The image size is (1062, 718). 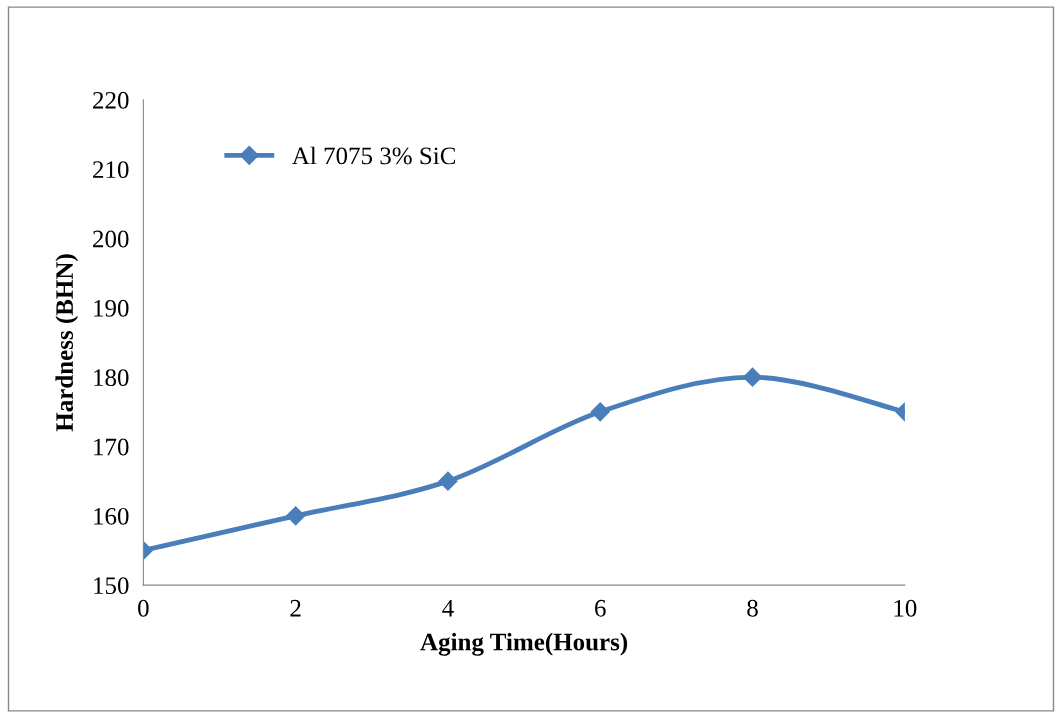 I want to click on x-tick-label: 8, so click(x=752, y=608).